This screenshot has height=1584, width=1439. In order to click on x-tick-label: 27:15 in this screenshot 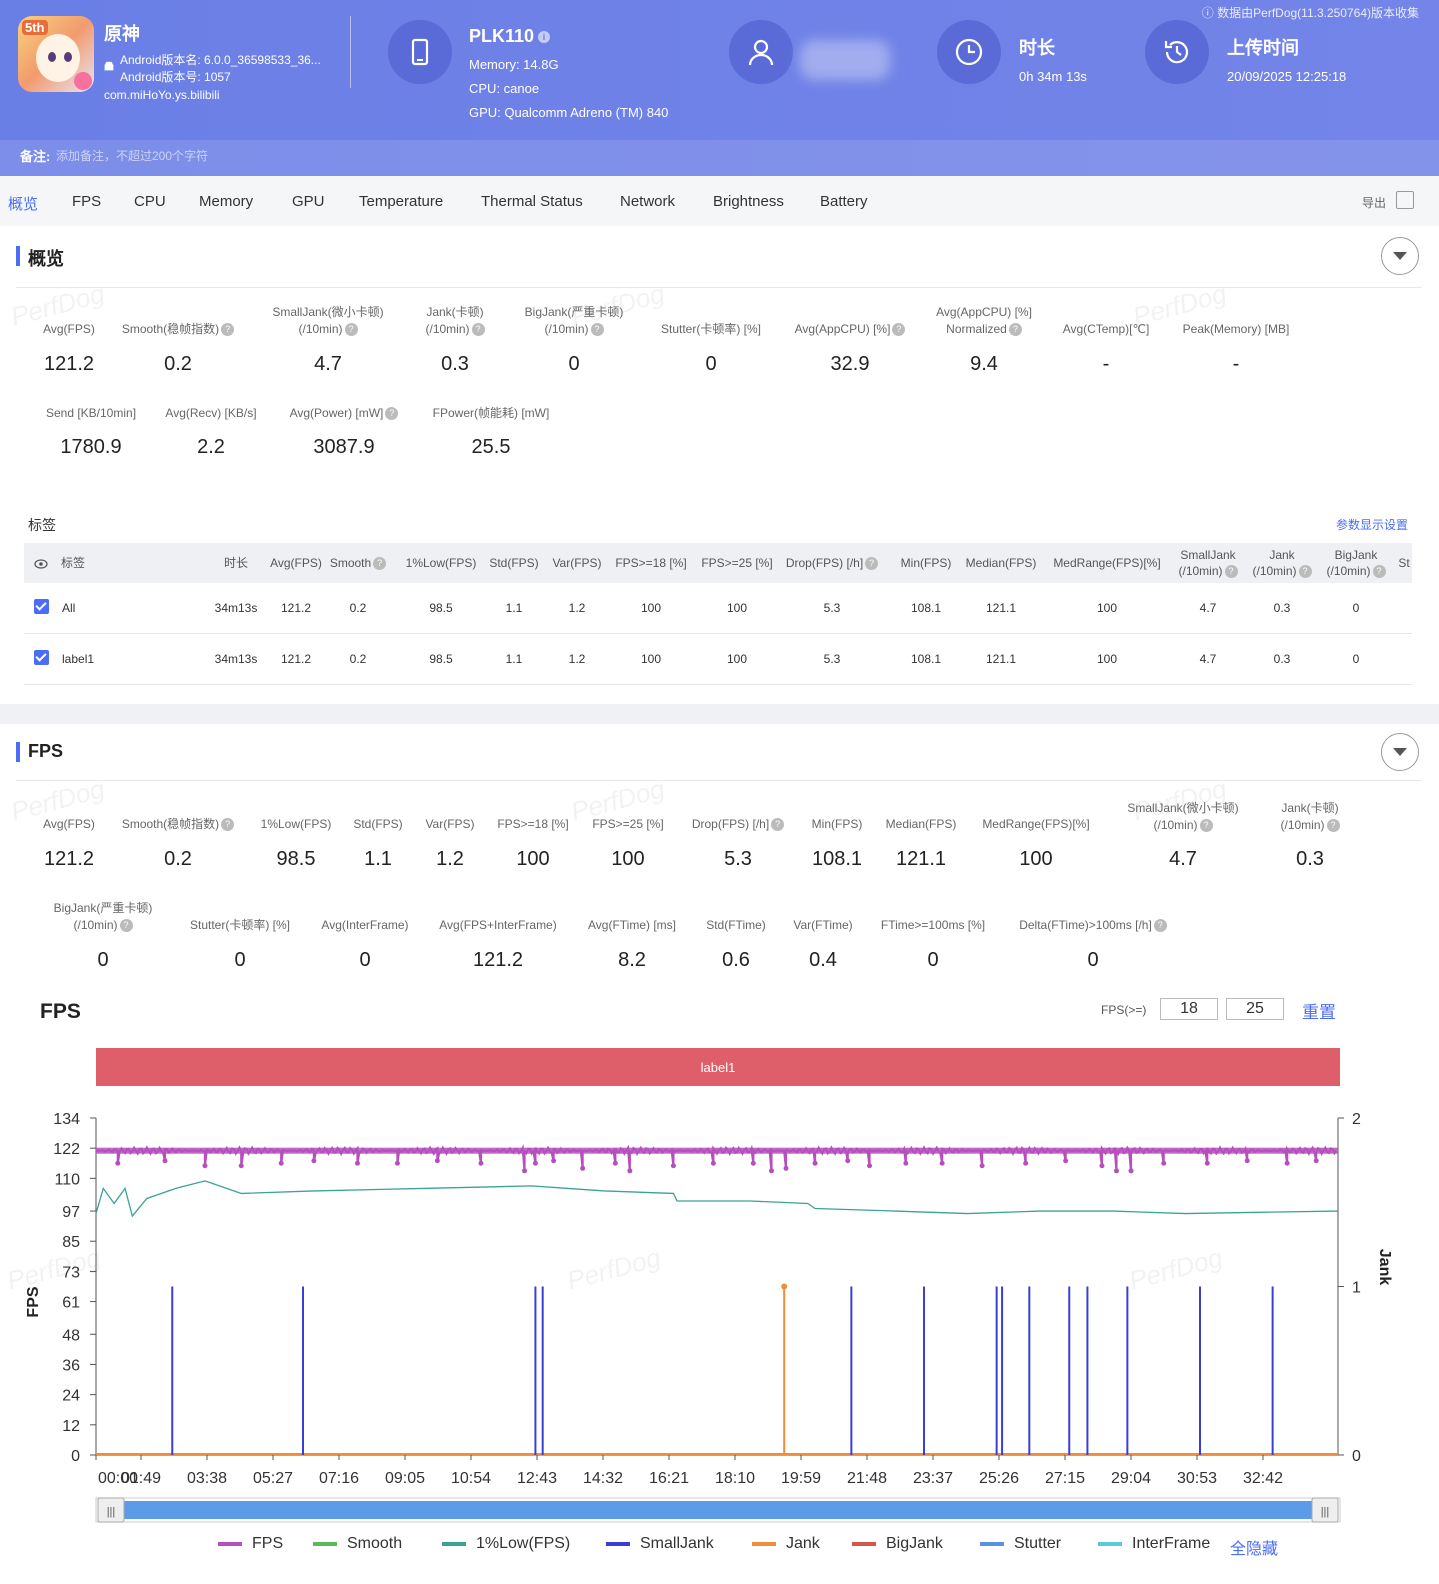, I will do `click(1065, 1478)`.